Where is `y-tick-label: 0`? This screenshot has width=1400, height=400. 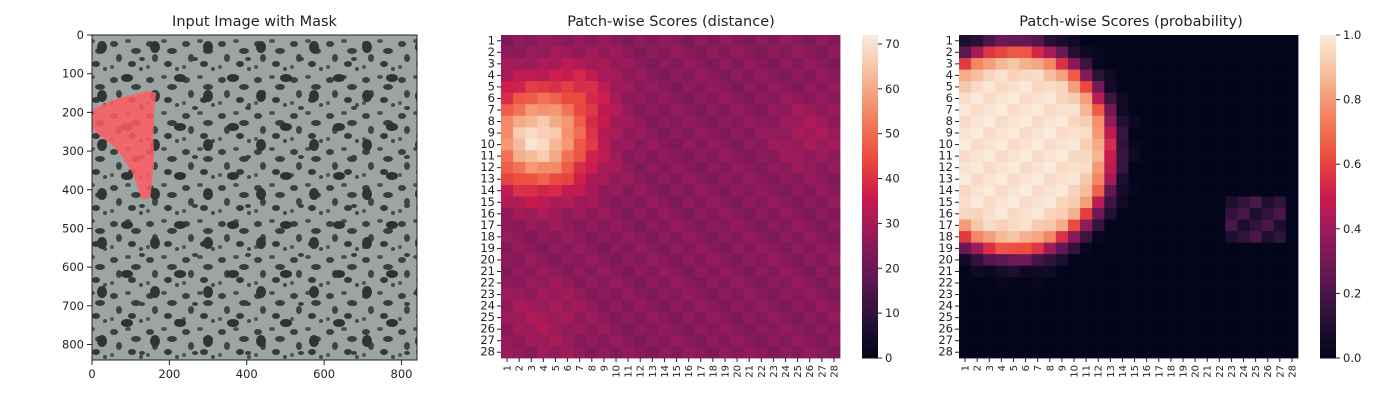 y-tick-label: 0 is located at coordinates (80, 35).